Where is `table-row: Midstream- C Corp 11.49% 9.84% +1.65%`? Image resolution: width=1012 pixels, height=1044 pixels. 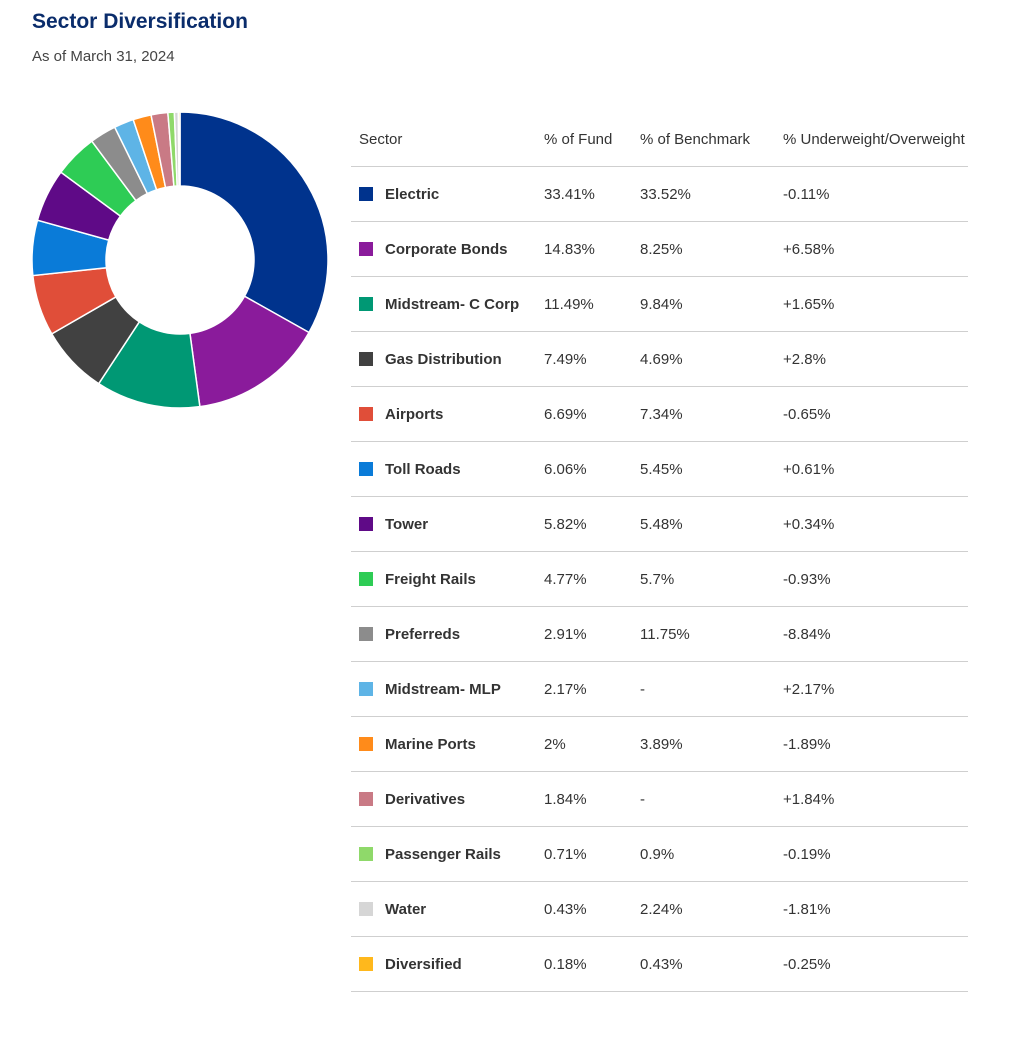 table-row: Midstream- C Corp 11.49% 9.84% +1.65% is located at coordinates (659, 304).